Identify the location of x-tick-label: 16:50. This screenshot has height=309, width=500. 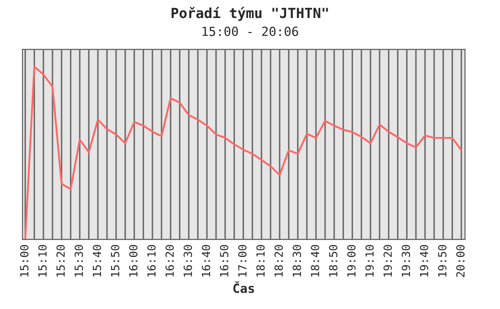
(224, 260).